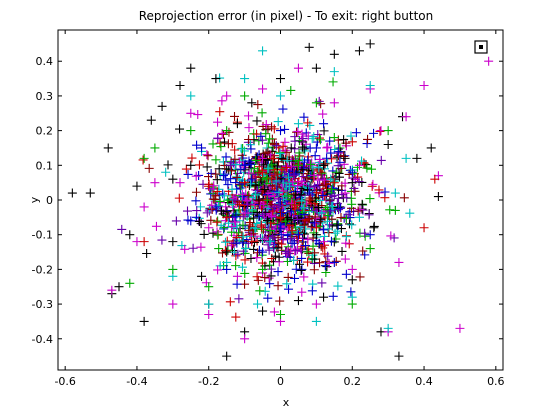 This screenshot has width=553, height=416. What do you see at coordinates (252, 179) in the screenshot?
I see `series-3-point` at bounding box center [252, 179].